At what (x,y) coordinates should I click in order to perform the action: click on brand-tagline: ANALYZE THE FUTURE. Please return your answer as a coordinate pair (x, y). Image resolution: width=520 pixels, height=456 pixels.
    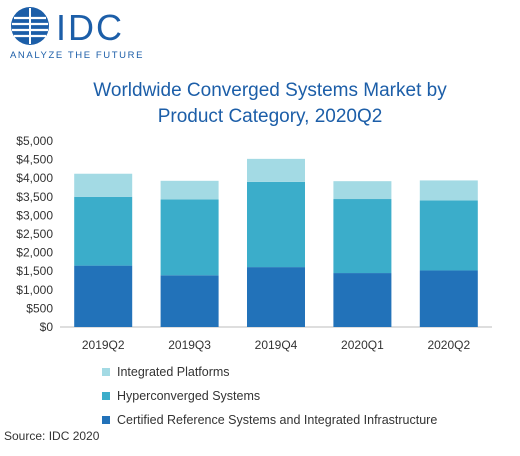
    Looking at the image, I should click on (77, 55).